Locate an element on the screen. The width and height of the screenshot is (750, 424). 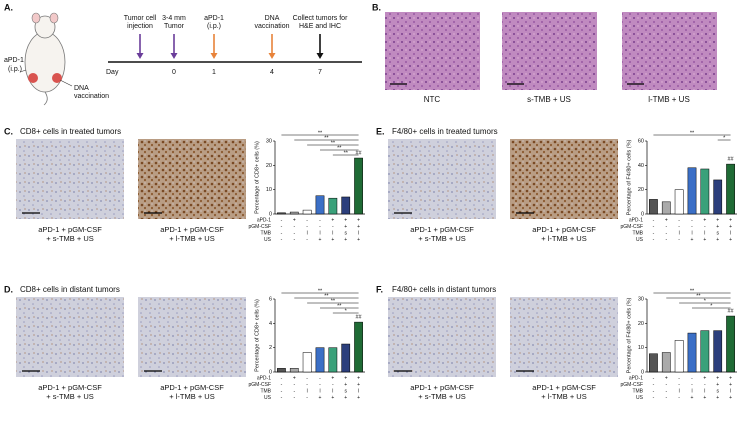
event-label: Tumor cell is located at coordinates (140, 18).